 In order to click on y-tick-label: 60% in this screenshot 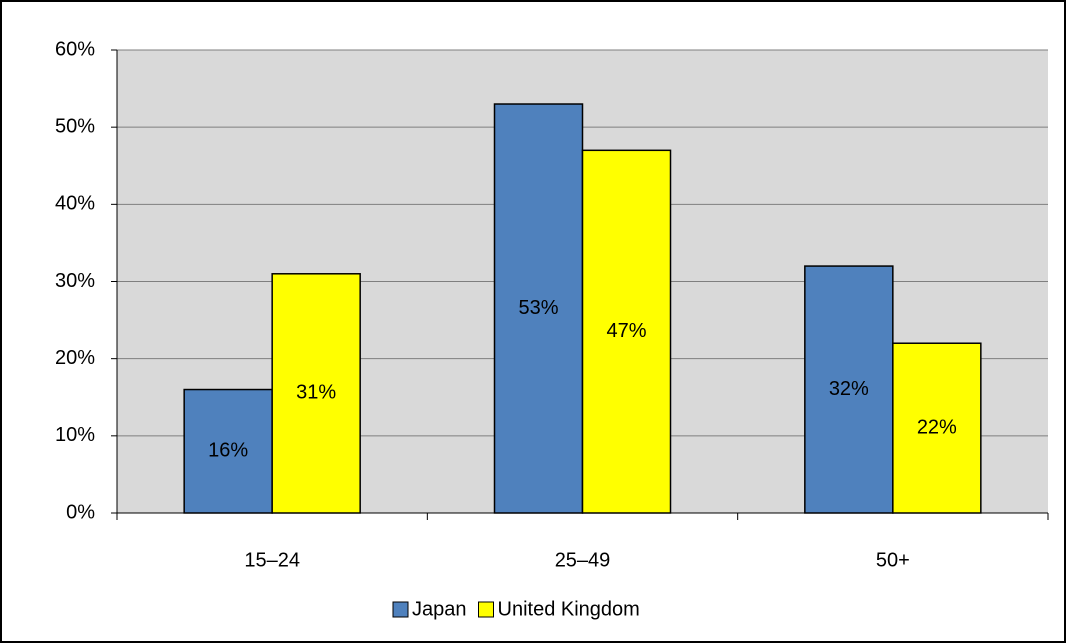, I will do `click(75, 49)`.